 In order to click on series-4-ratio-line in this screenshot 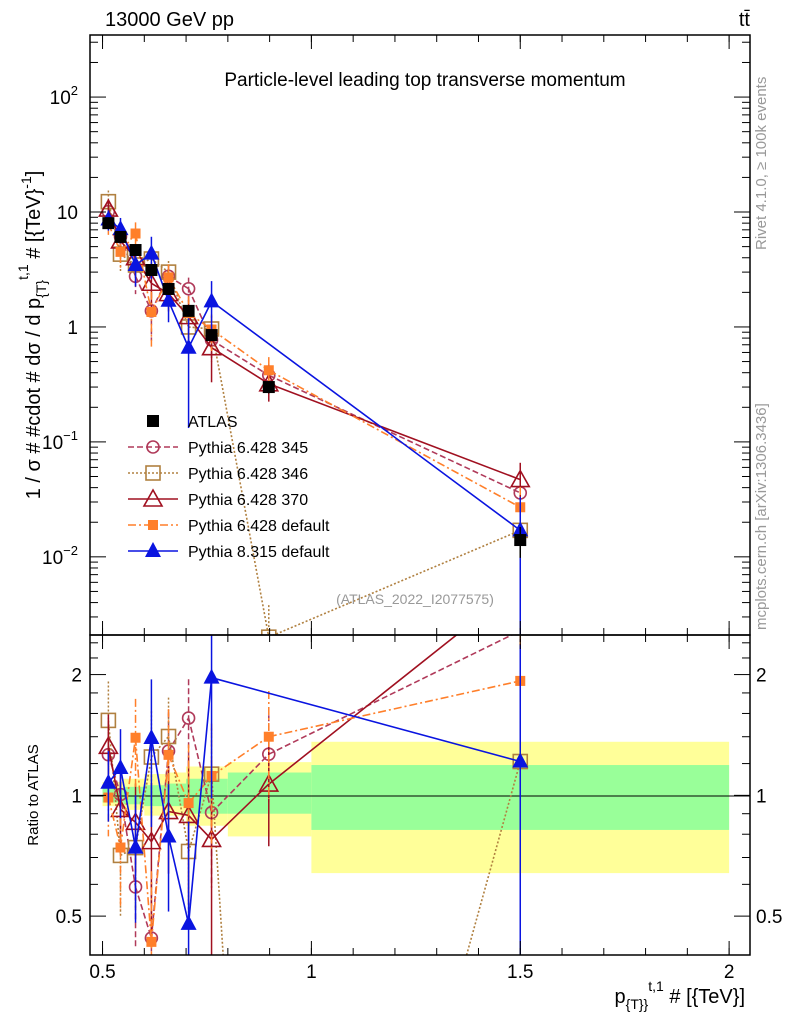, I will do `click(314, 800)`.